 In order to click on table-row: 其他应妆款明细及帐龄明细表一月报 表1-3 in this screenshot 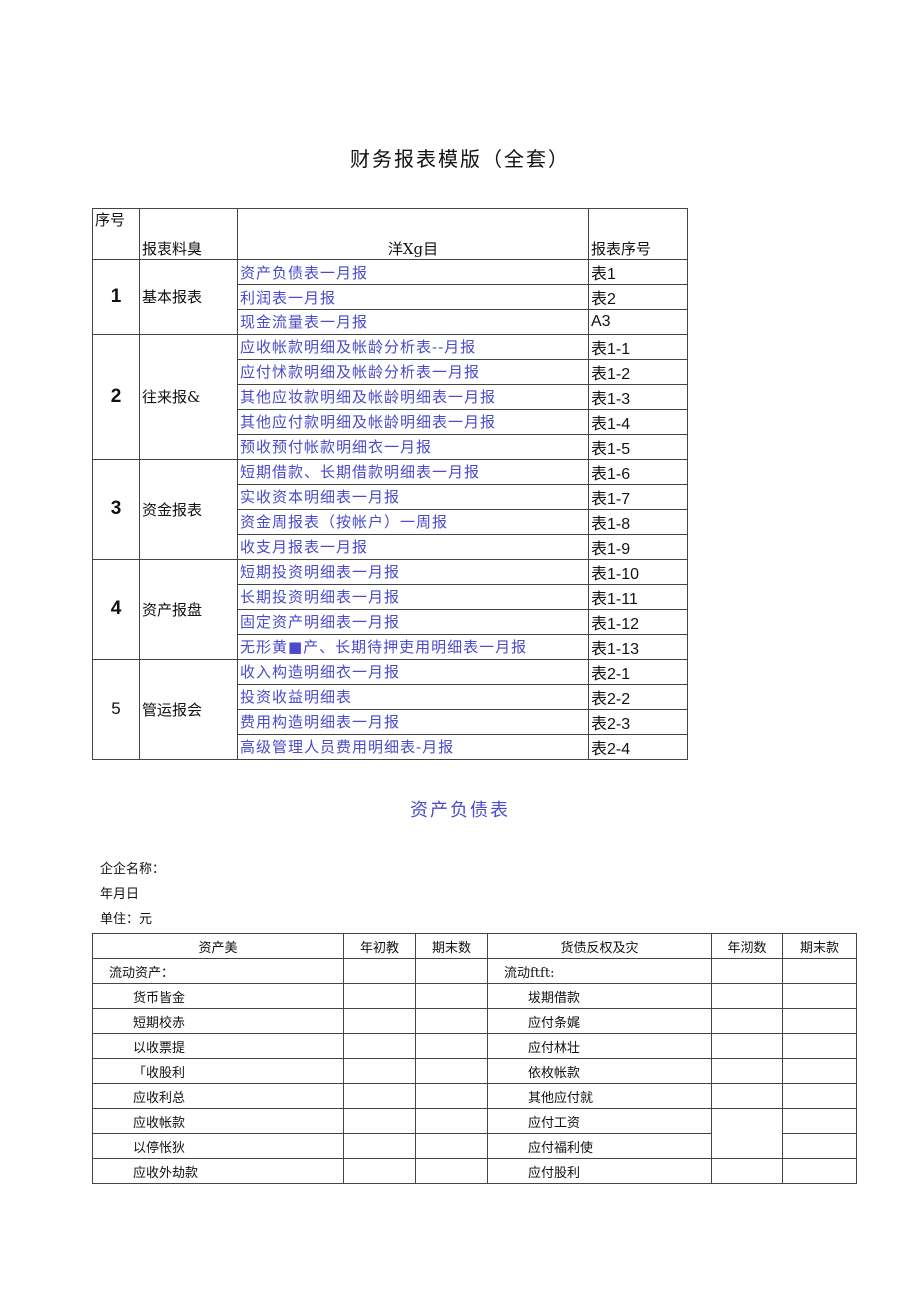, I will do `click(390, 396)`.